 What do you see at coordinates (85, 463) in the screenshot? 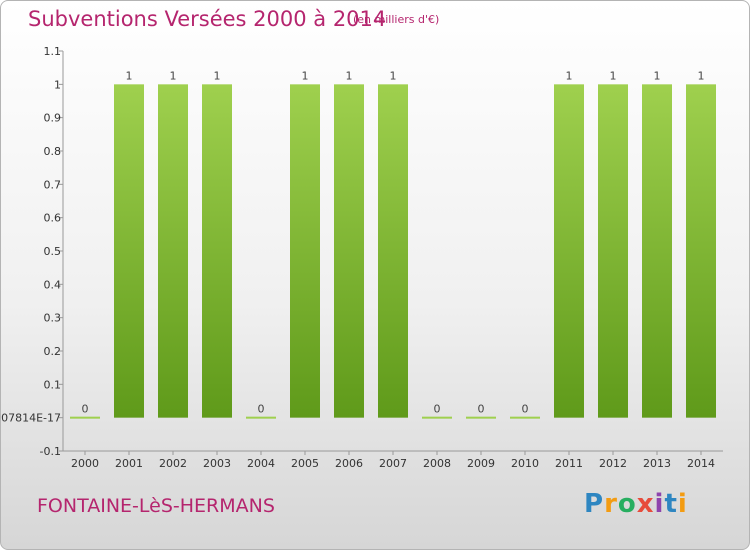
I see `x-tick-label: 2000` at bounding box center [85, 463].